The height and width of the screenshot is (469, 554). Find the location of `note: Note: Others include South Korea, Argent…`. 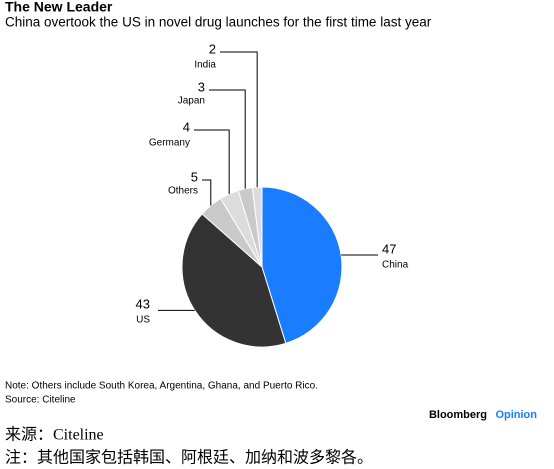

note: Note: Others include South Korea, Argent… is located at coordinates (161, 386).